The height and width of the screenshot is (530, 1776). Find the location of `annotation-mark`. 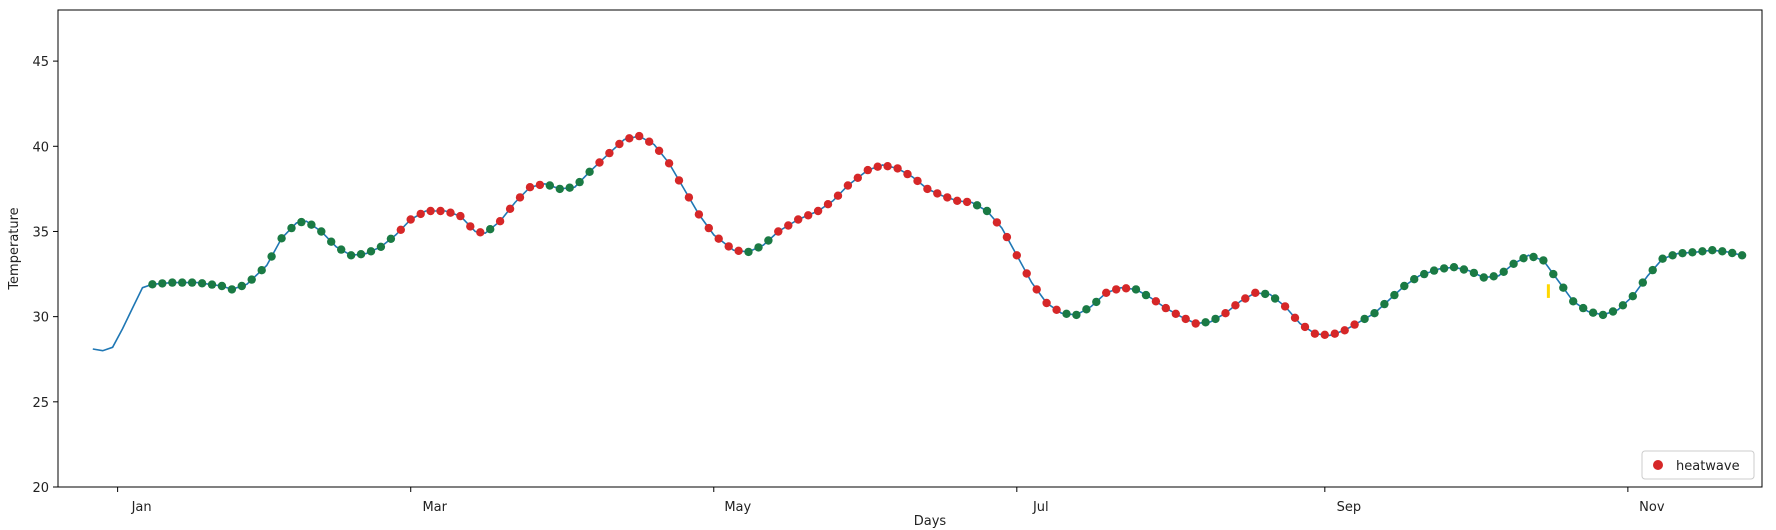

annotation-mark is located at coordinates (1548, 291).